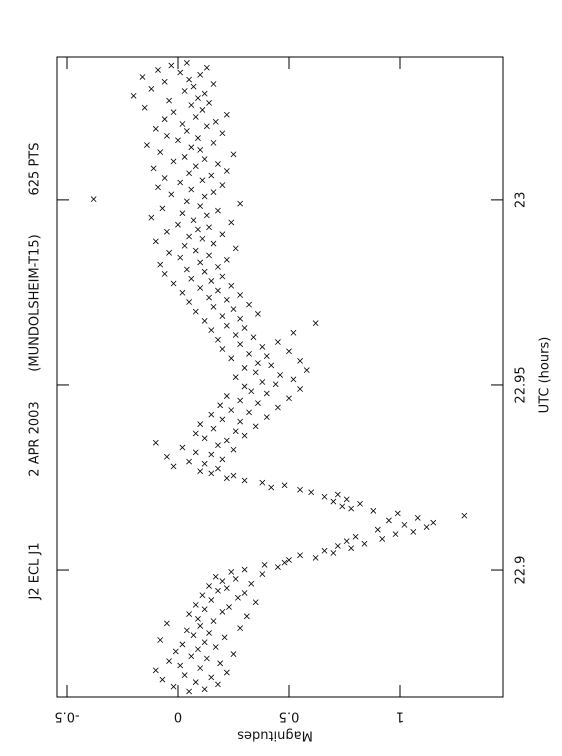 This screenshot has width=562, height=756. Describe the element at coordinates (400, 716) in the screenshot. I see `y-tick-label: 1` at that location.